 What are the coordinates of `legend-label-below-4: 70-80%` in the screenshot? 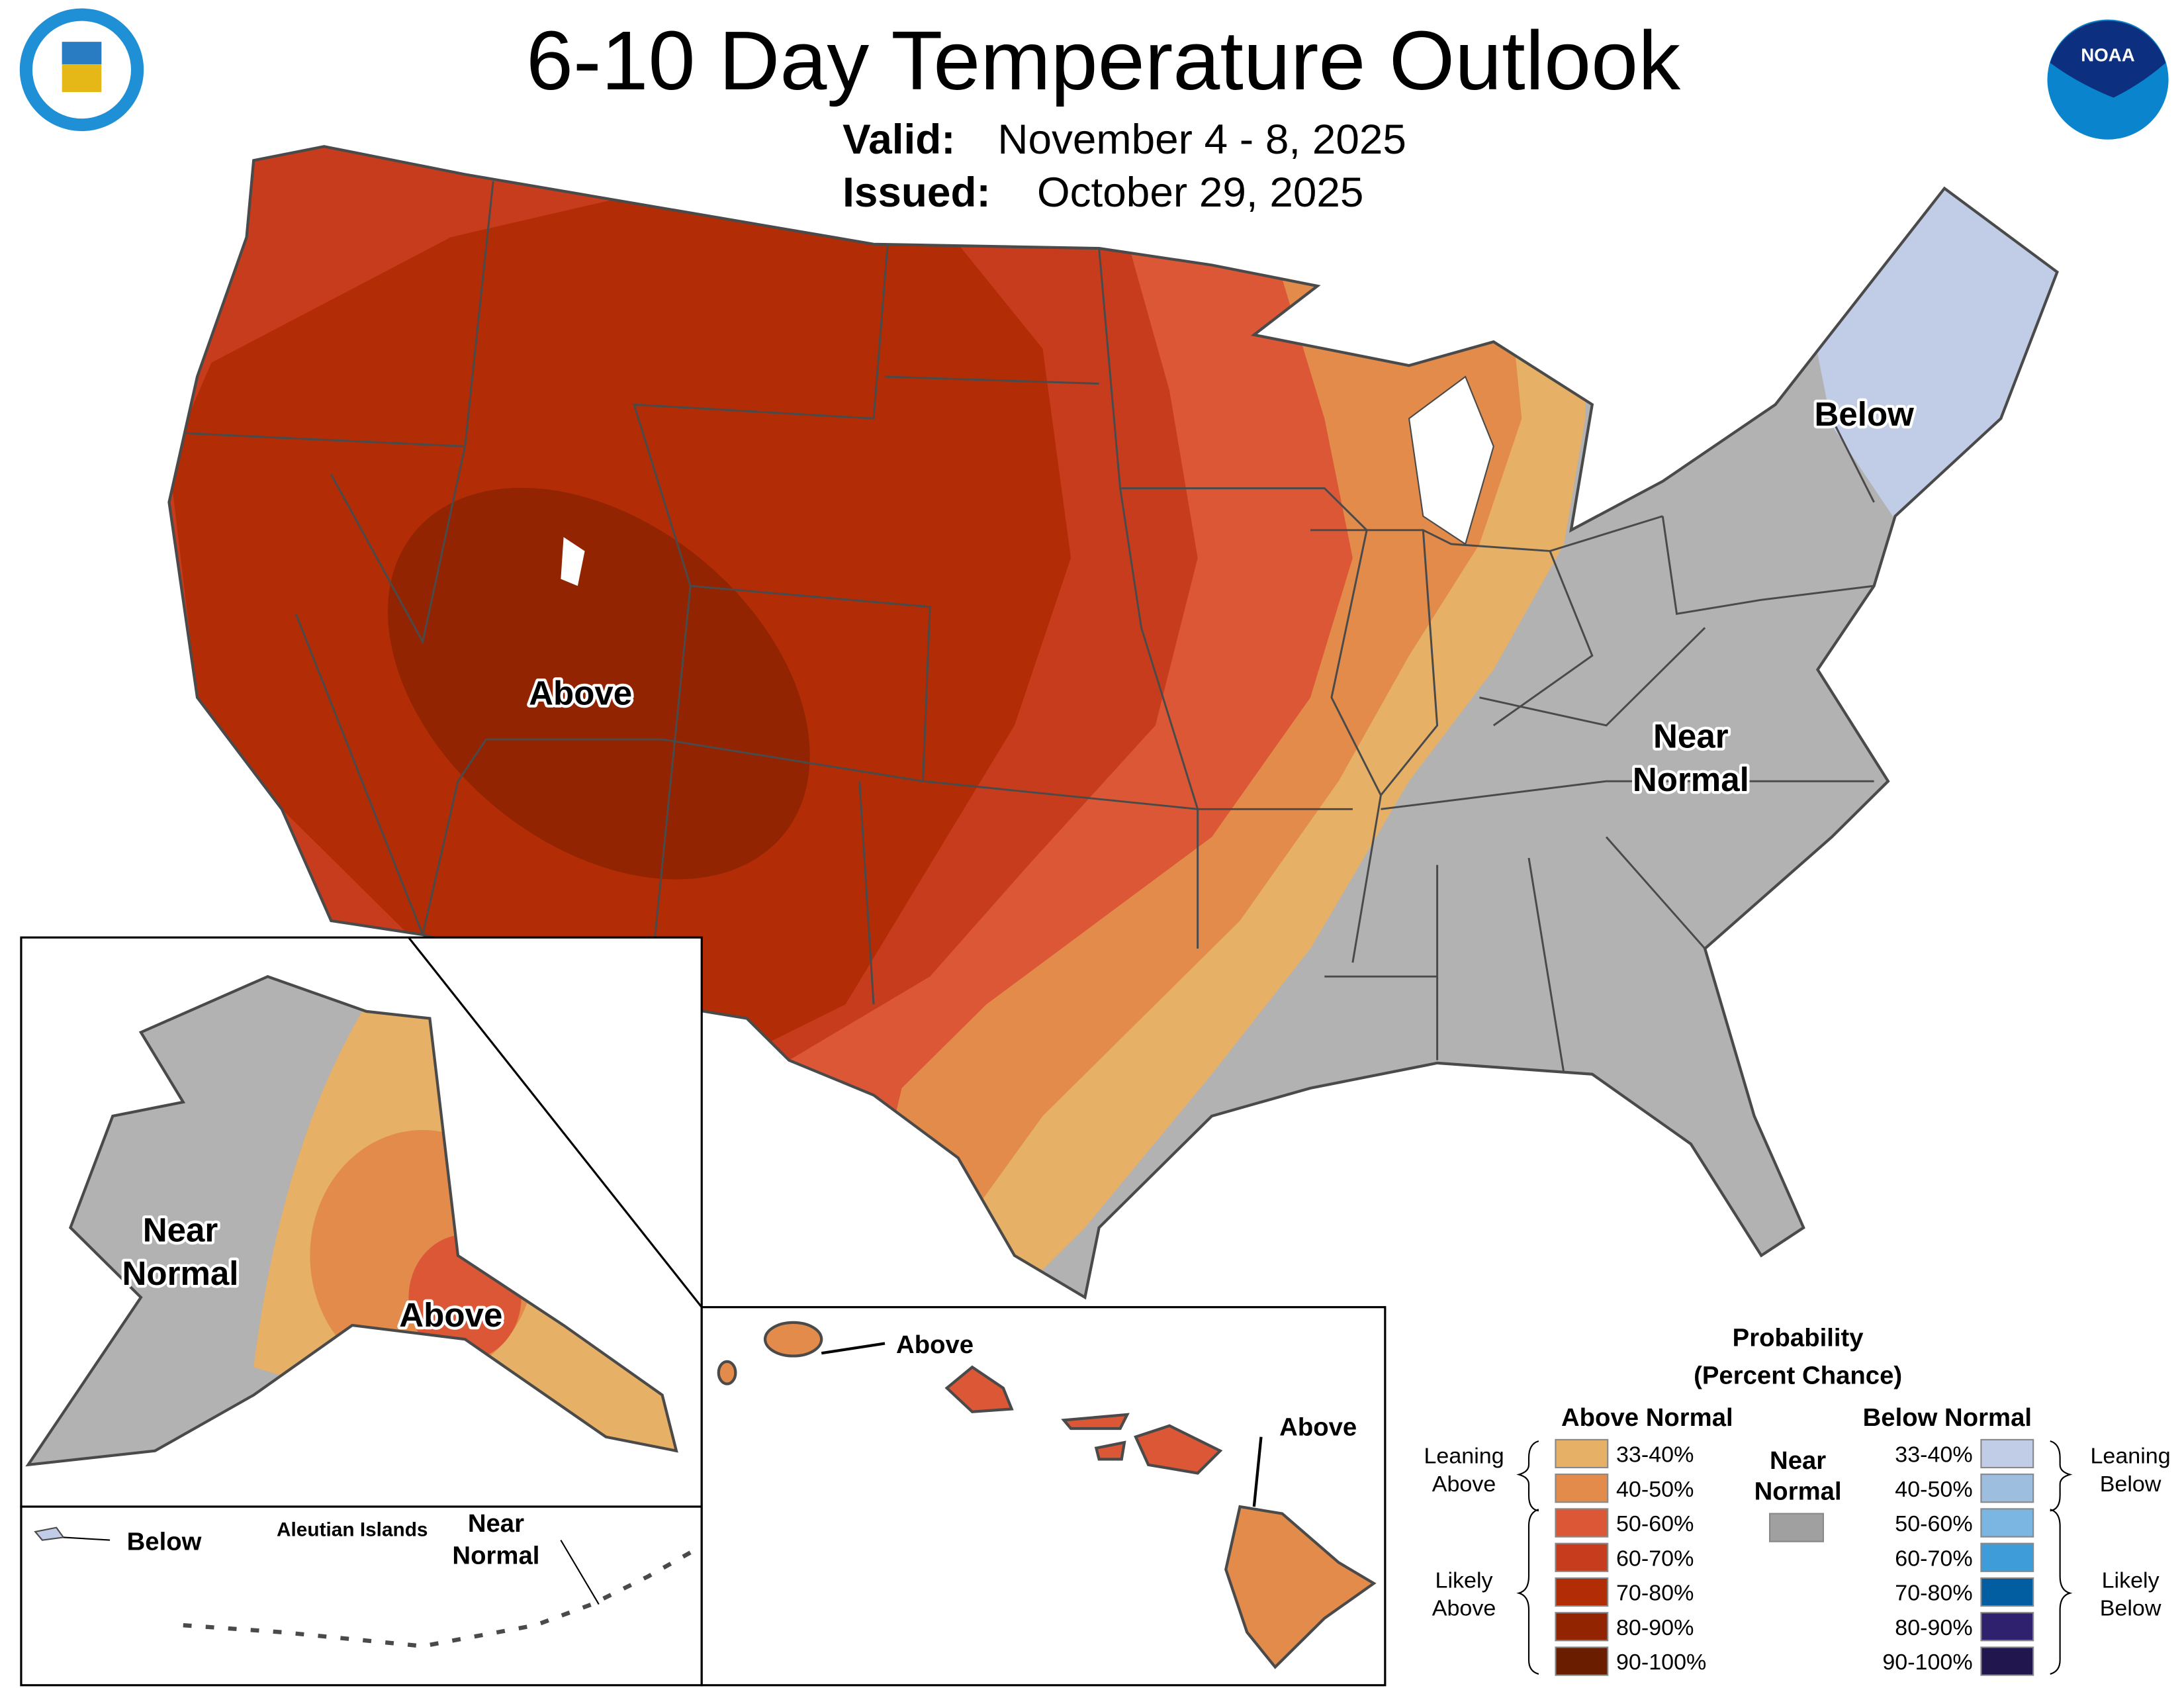 It's located at (1934, 1593).